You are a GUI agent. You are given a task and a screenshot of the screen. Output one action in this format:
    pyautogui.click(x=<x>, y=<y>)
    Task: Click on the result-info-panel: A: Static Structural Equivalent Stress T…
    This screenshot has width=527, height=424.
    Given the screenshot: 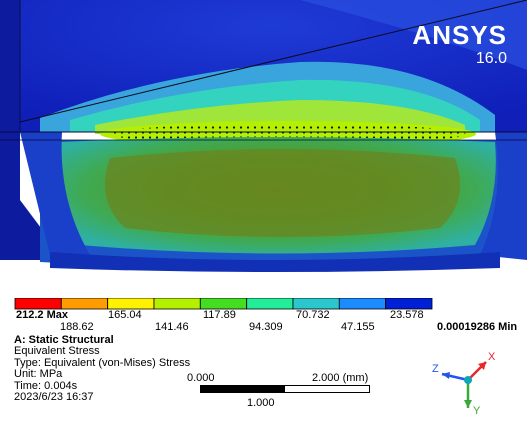 What is the action you would take?
    pyautogui.click(x=102, y=369)
    